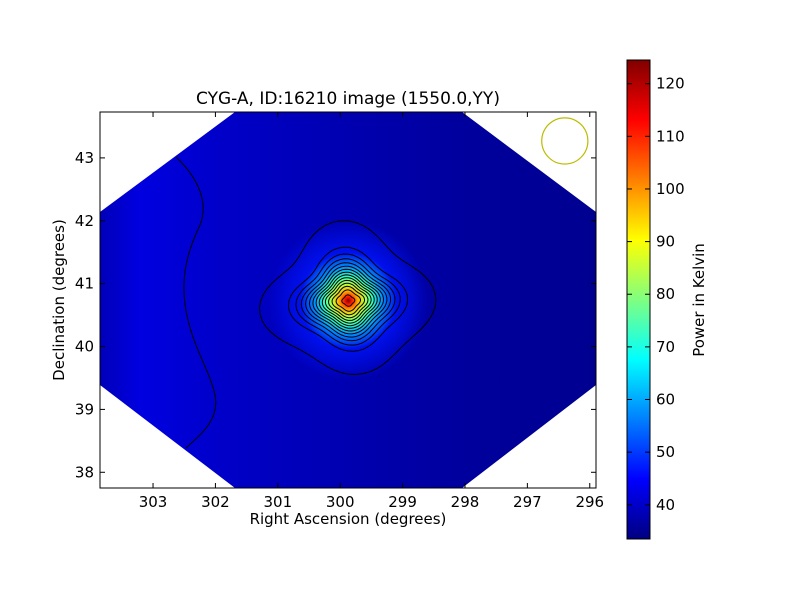 The width and height of the screenshot is (800, 600). I want to click on colorbar-tick-label: 50, so click(665, 452).